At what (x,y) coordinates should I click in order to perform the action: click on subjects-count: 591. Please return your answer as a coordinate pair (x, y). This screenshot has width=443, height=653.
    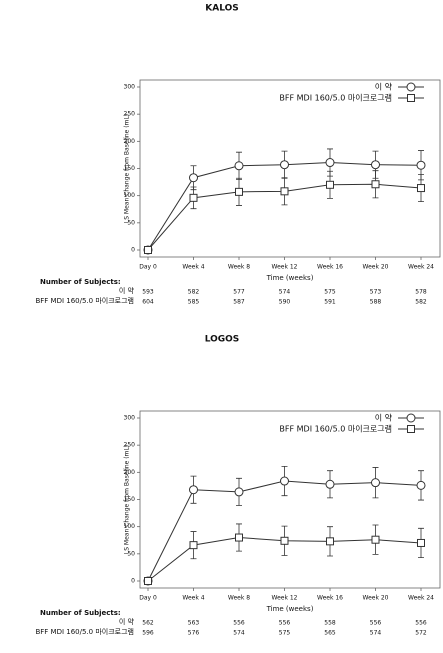
    Looking at the image, I should click on (330, 302).